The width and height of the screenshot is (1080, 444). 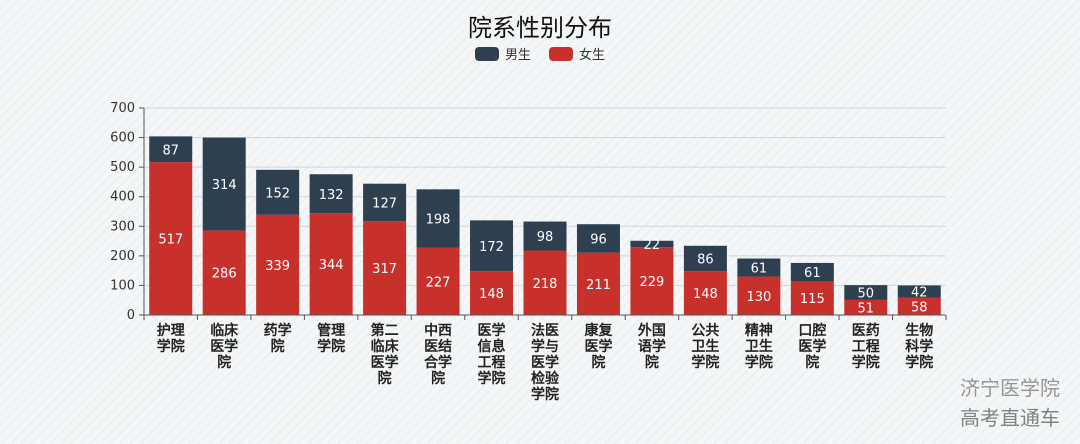 I want to click on data-label-male: 127, so click(x=384, y=203).